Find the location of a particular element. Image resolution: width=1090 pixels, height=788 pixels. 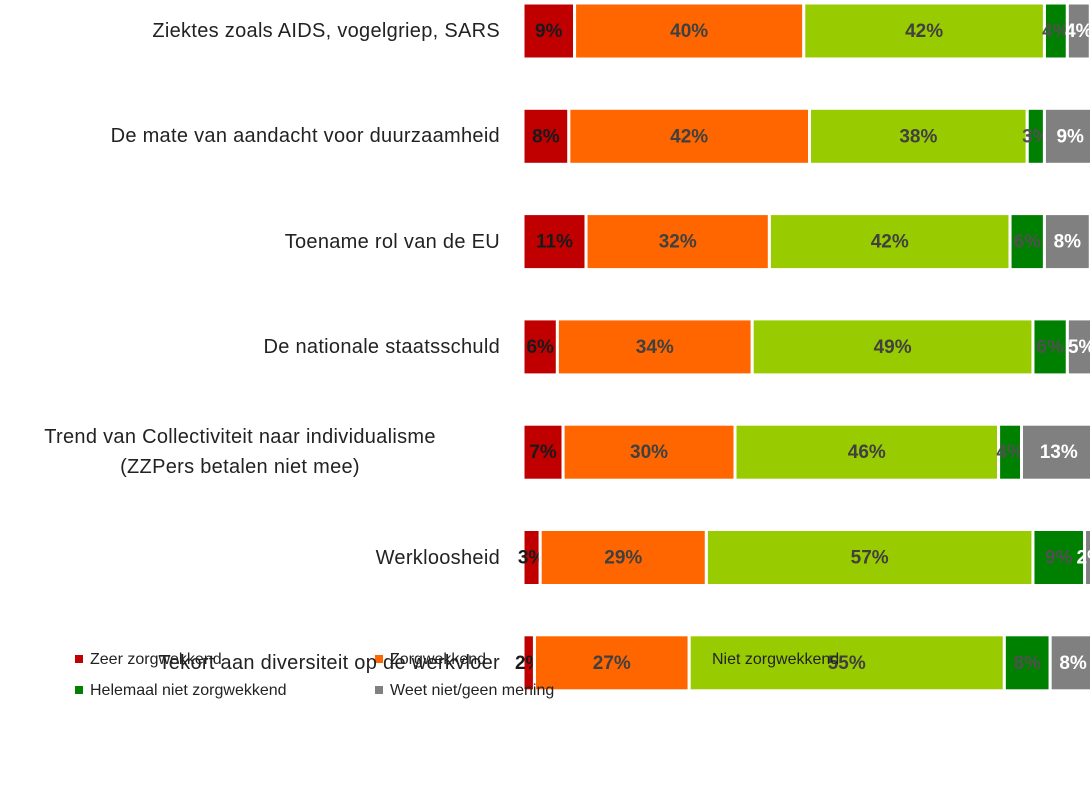

category-label: Toename rol van de EU is located at coordinates (392, 241).